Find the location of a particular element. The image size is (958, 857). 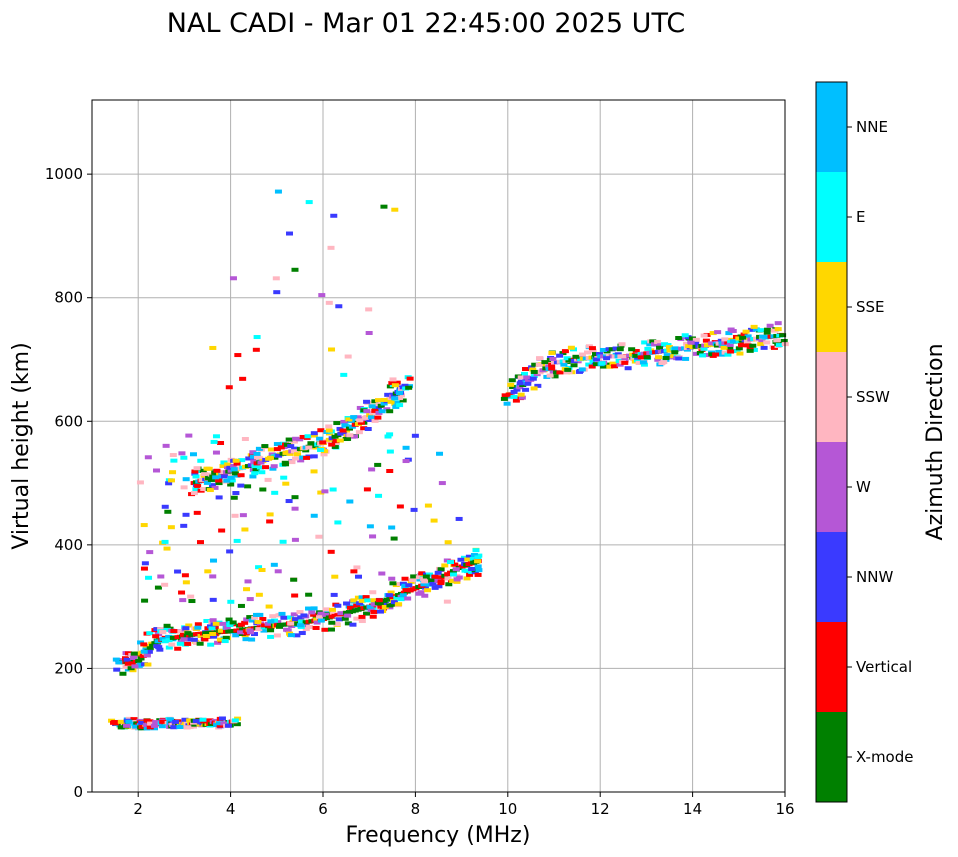

x-axis-ticks: 2 4 6 8 10 12 14 16 is located at coordinates (464, 805).